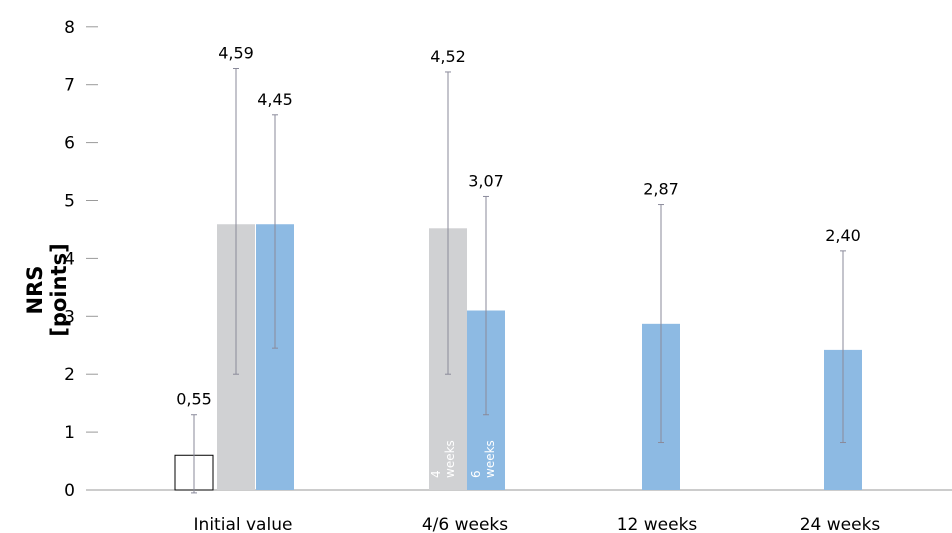  Describe the element at coordinates (59, 289) in the screenshot. I see `y-axis-title-line2: [points]` at that location.